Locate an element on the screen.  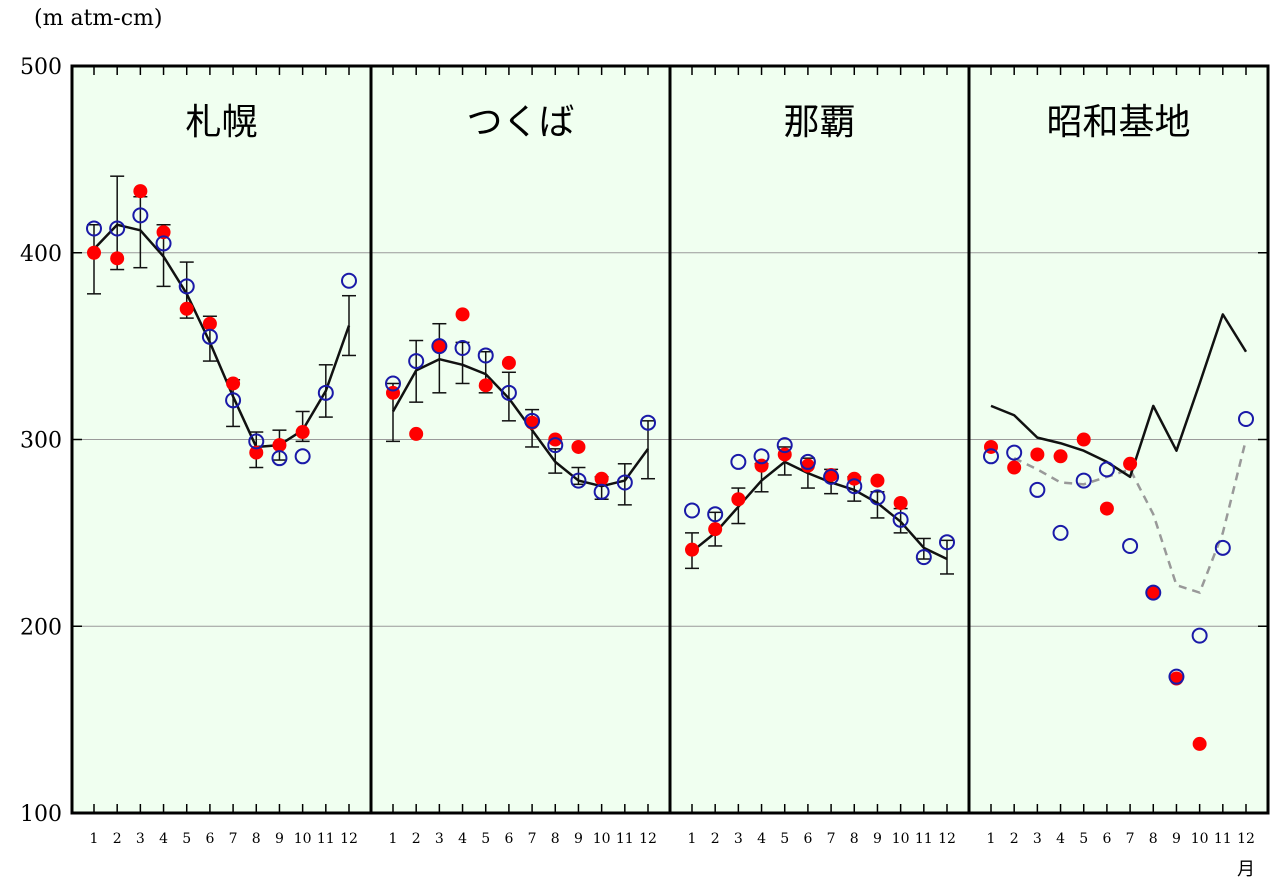
y-tick-label: 500 is located at coordinates (41, 67).